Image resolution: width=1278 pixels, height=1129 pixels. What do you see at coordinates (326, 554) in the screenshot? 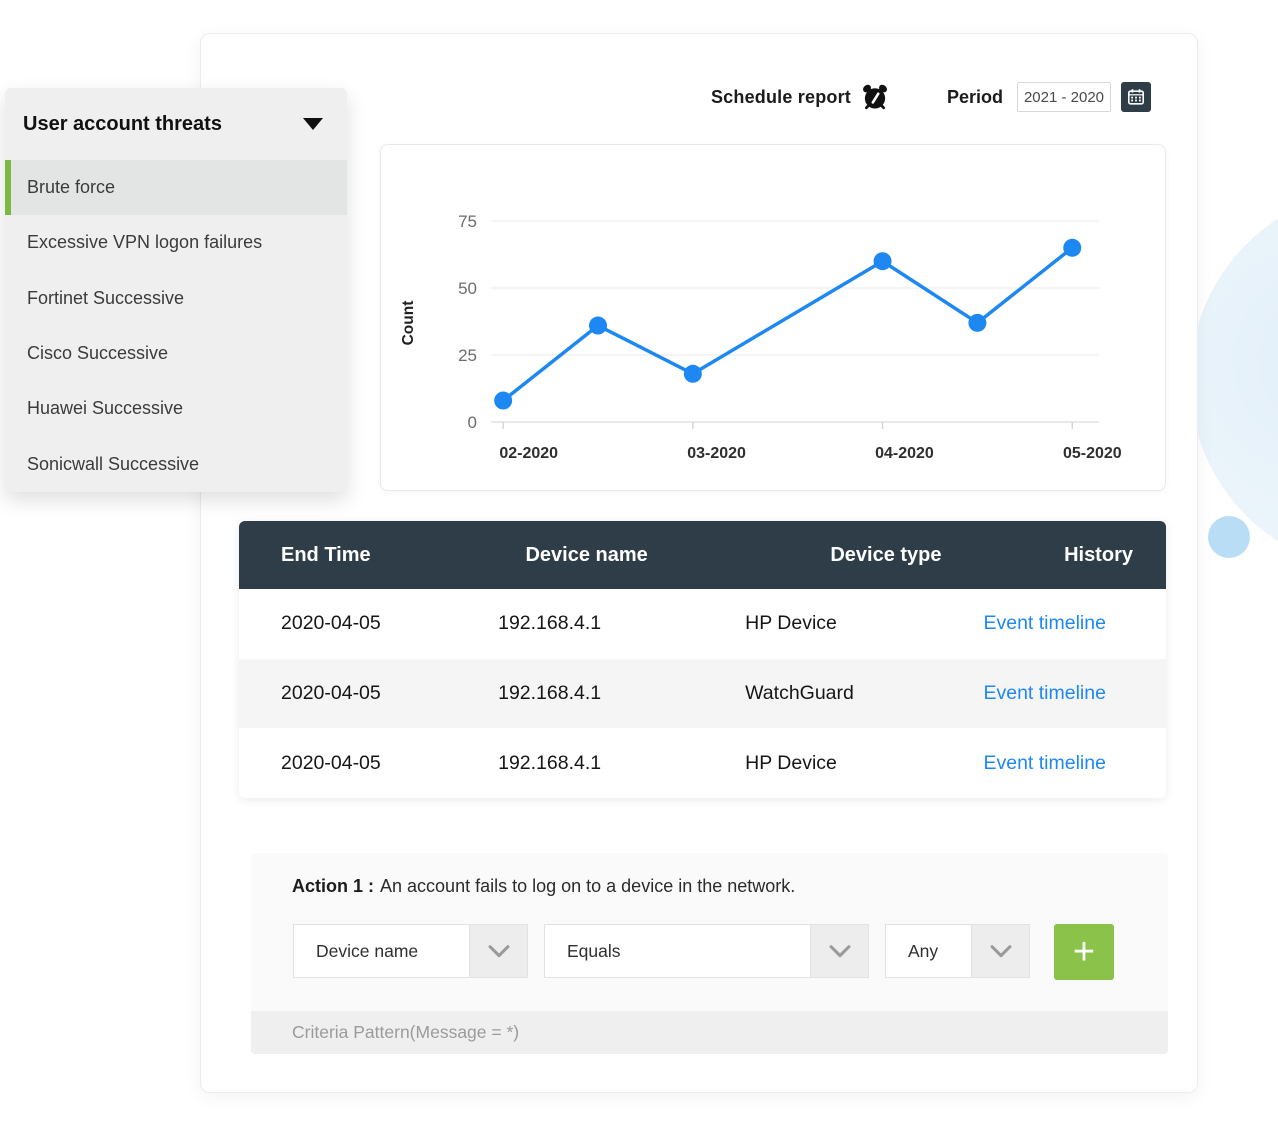
I see `column-header-end-time: End Time` at bounding box center [326, 554].